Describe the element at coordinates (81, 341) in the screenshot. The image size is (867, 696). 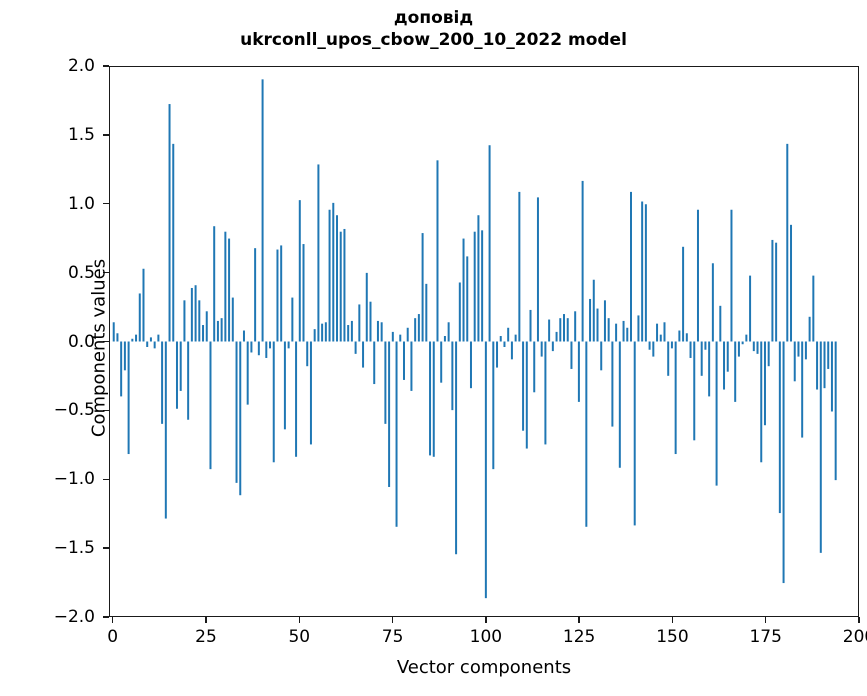
I see `y-tick-label: 0.0` at that location.